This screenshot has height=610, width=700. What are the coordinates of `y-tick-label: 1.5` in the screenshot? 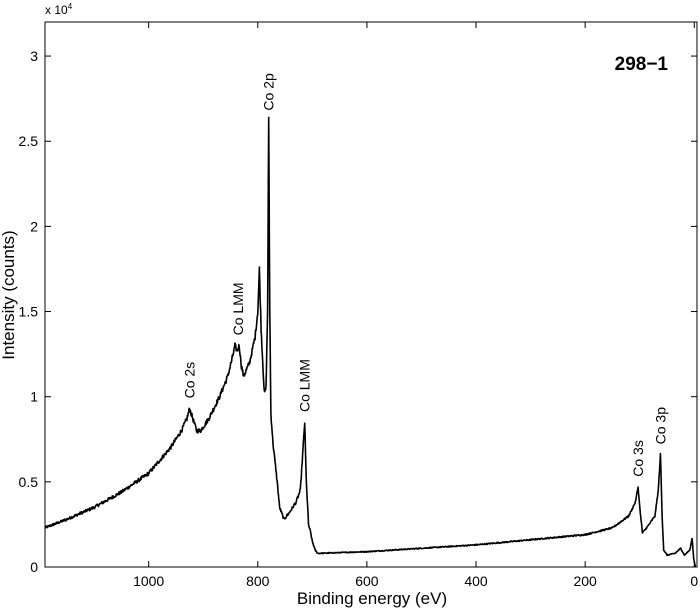 It's located at (29, 312).